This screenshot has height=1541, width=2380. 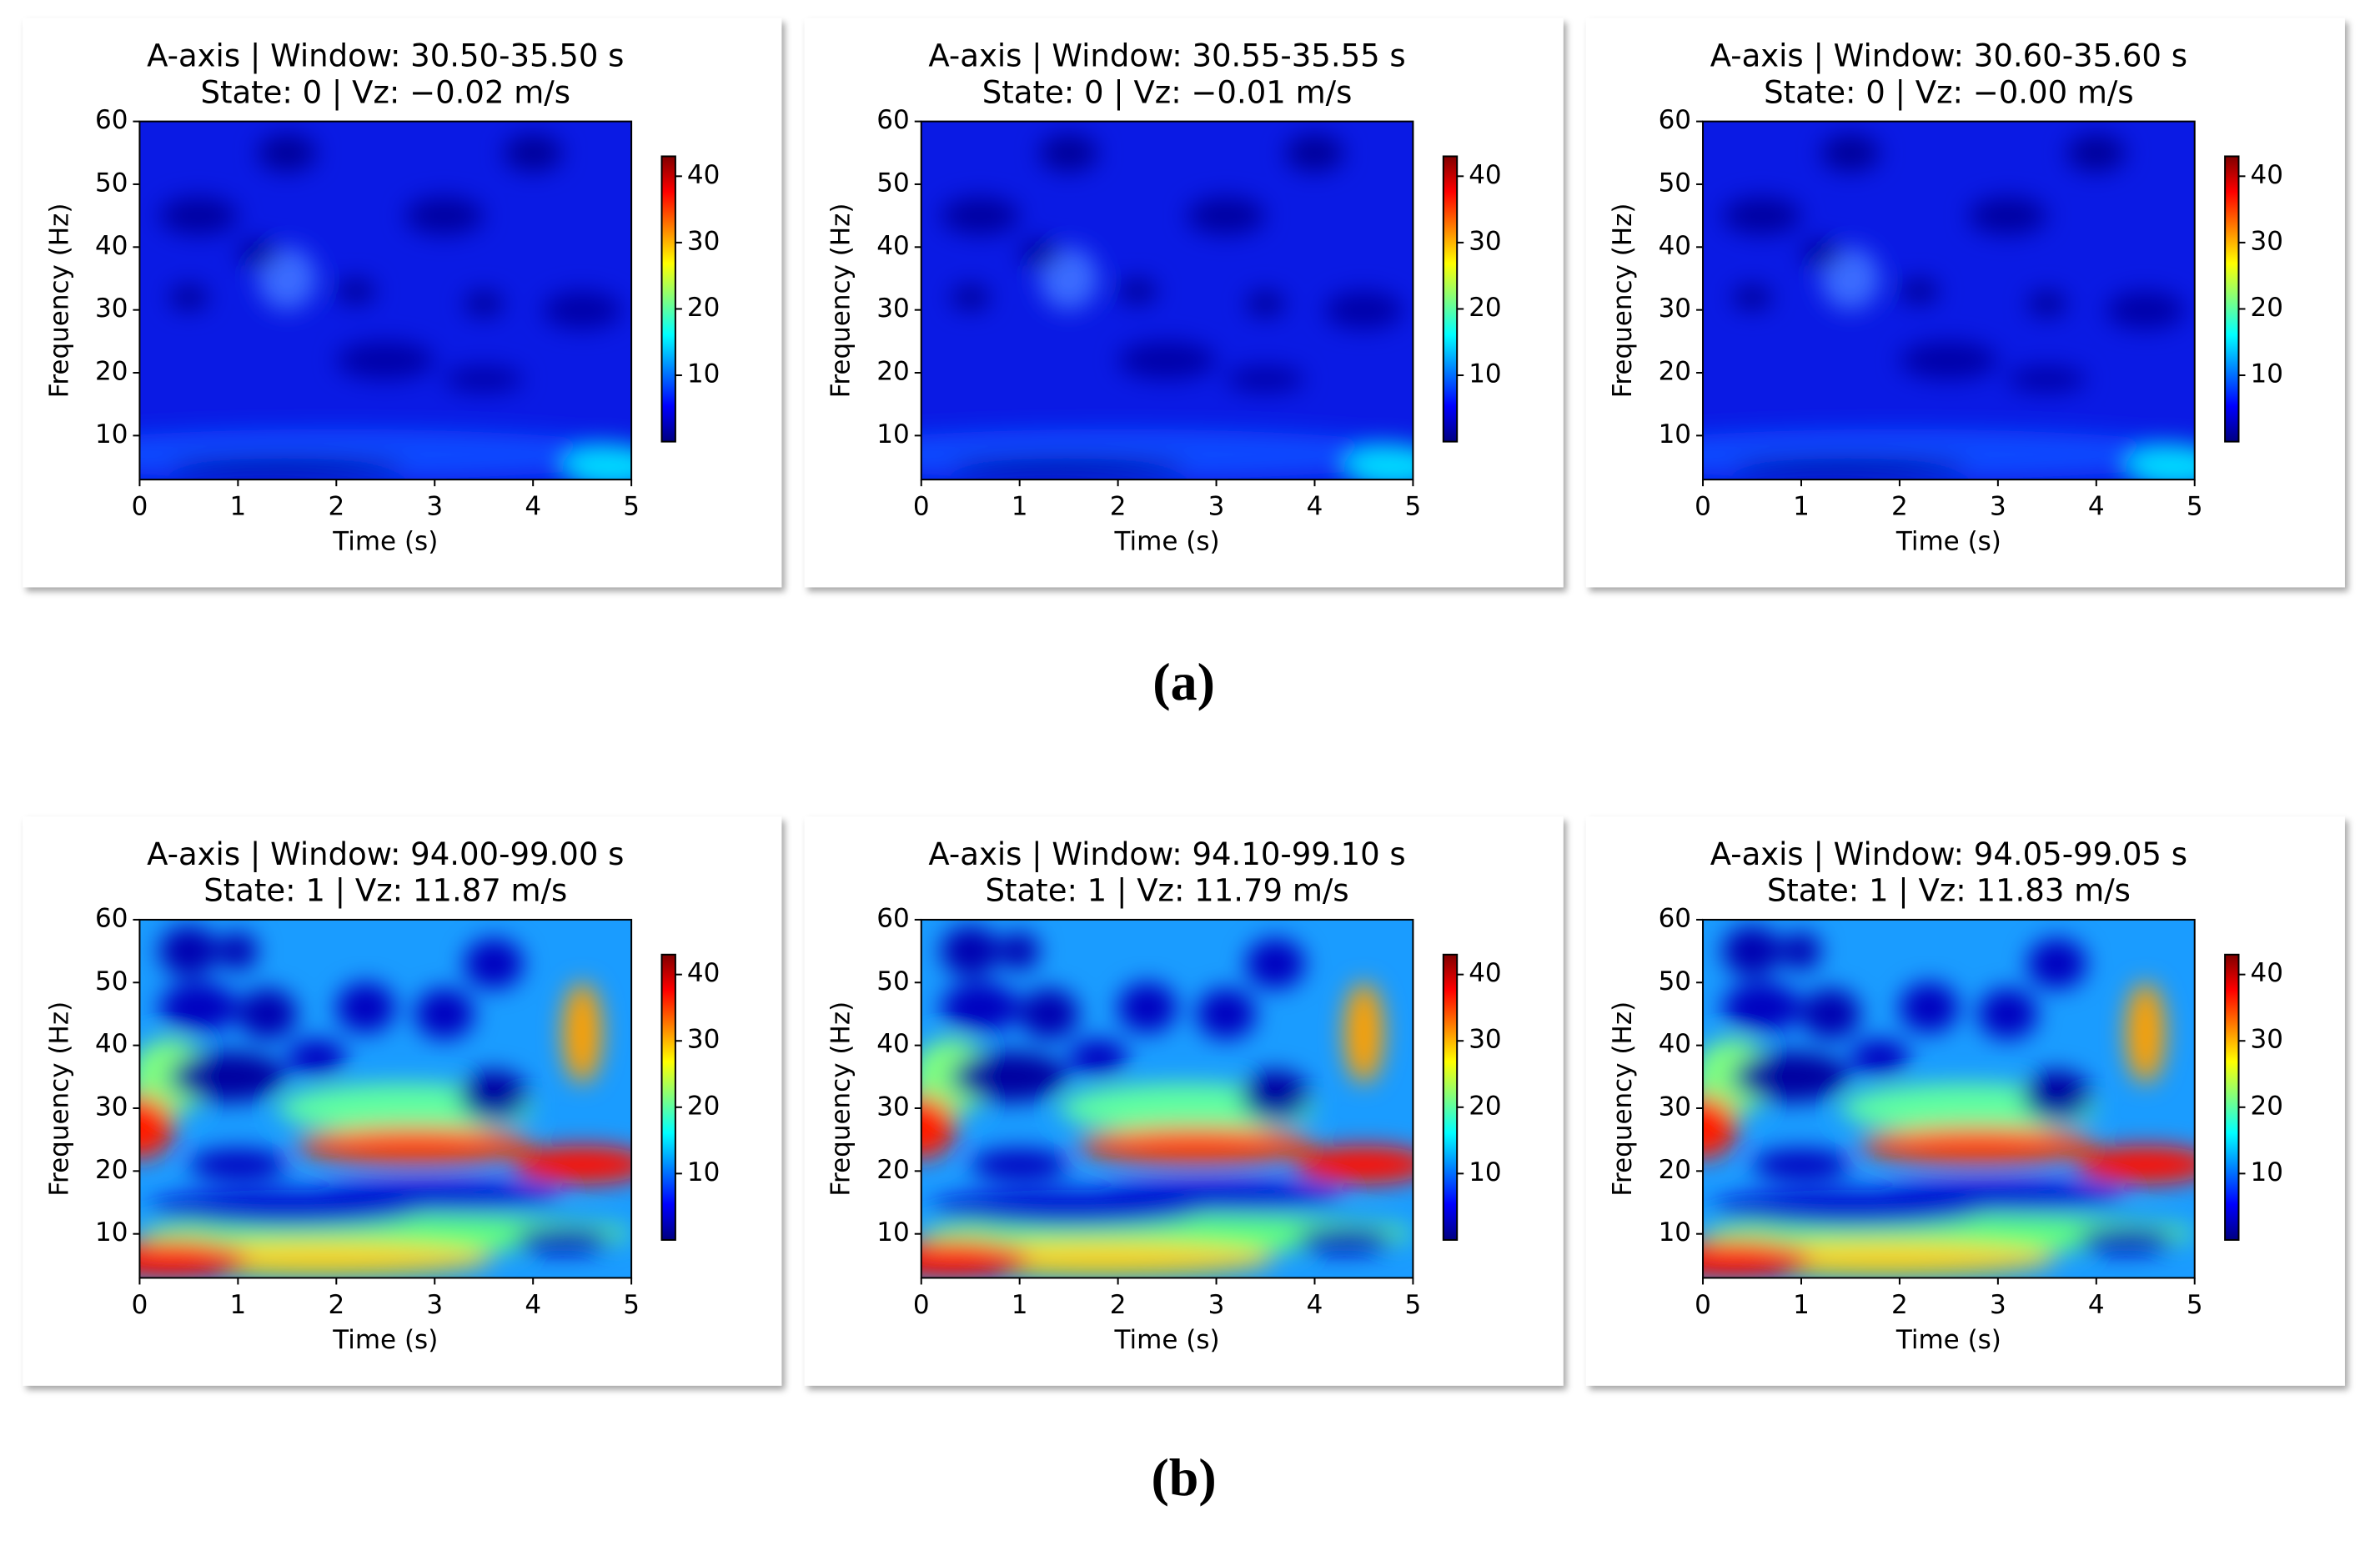 What do you see at coordinates (1675, 309) in the screenshot?
I see `y-tick-label: 30` at bounding box center [1675, 309].